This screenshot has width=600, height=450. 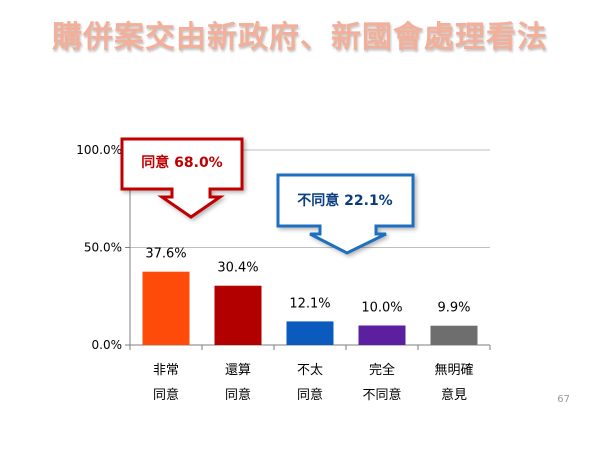 I want to click on category-label: 完全, so click(x=382, y=370).